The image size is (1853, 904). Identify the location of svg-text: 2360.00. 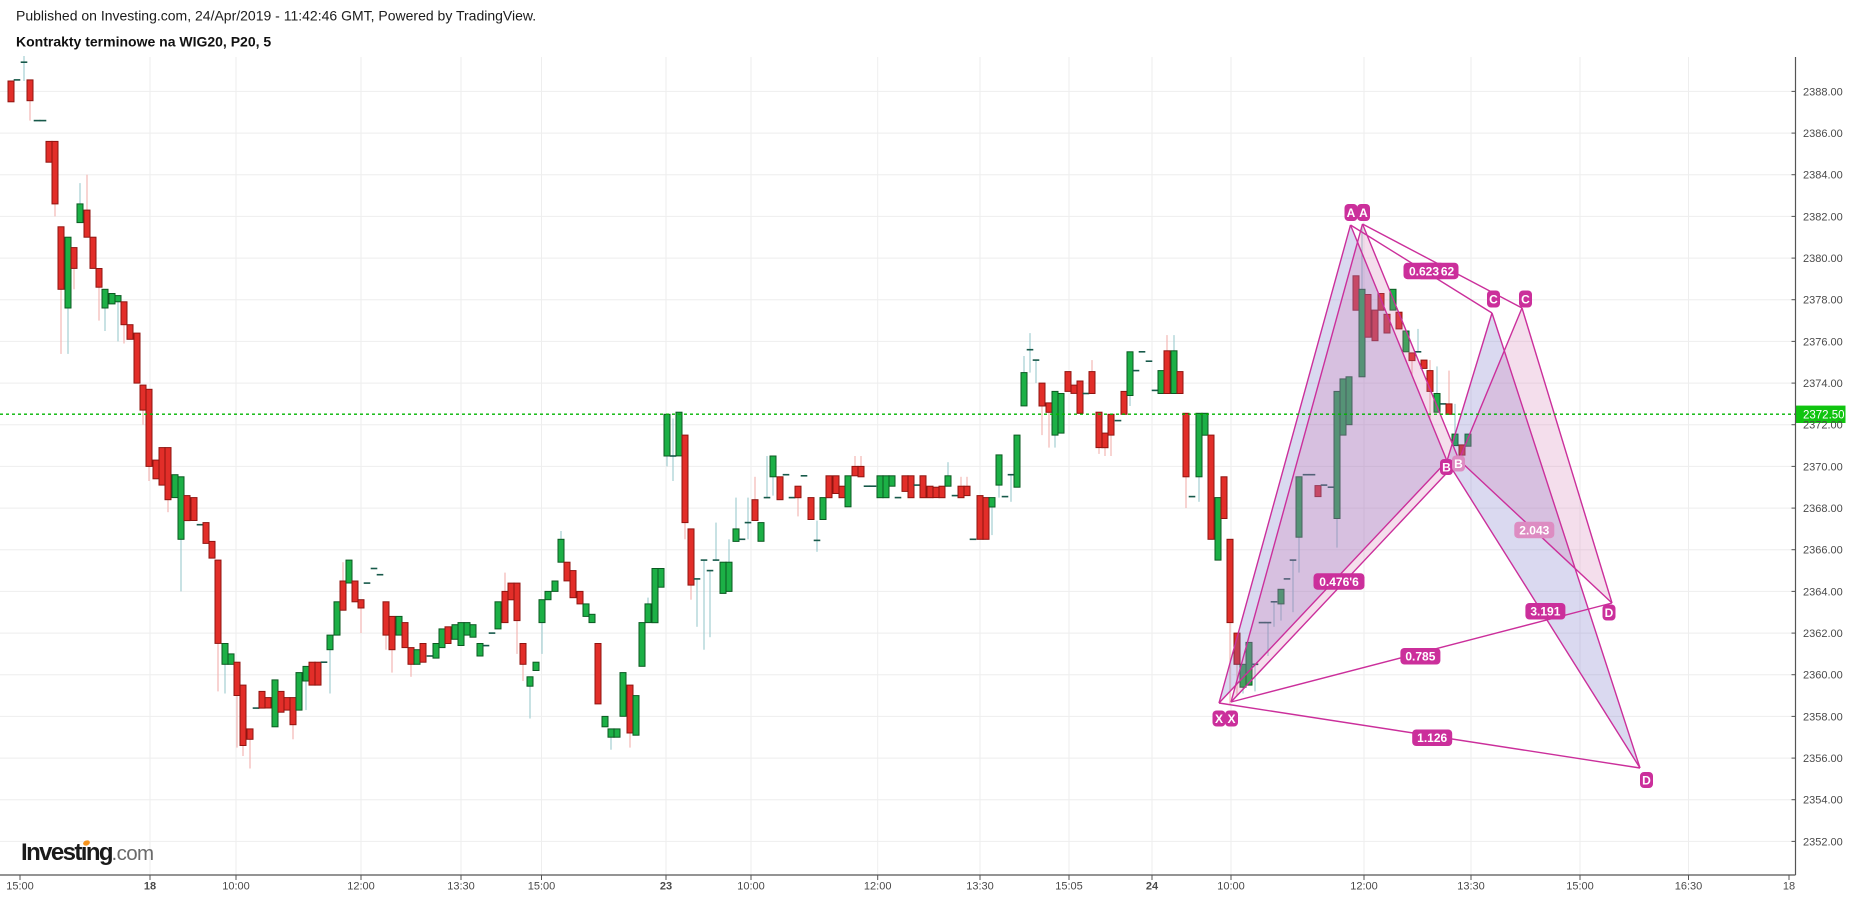
(1823, 676).